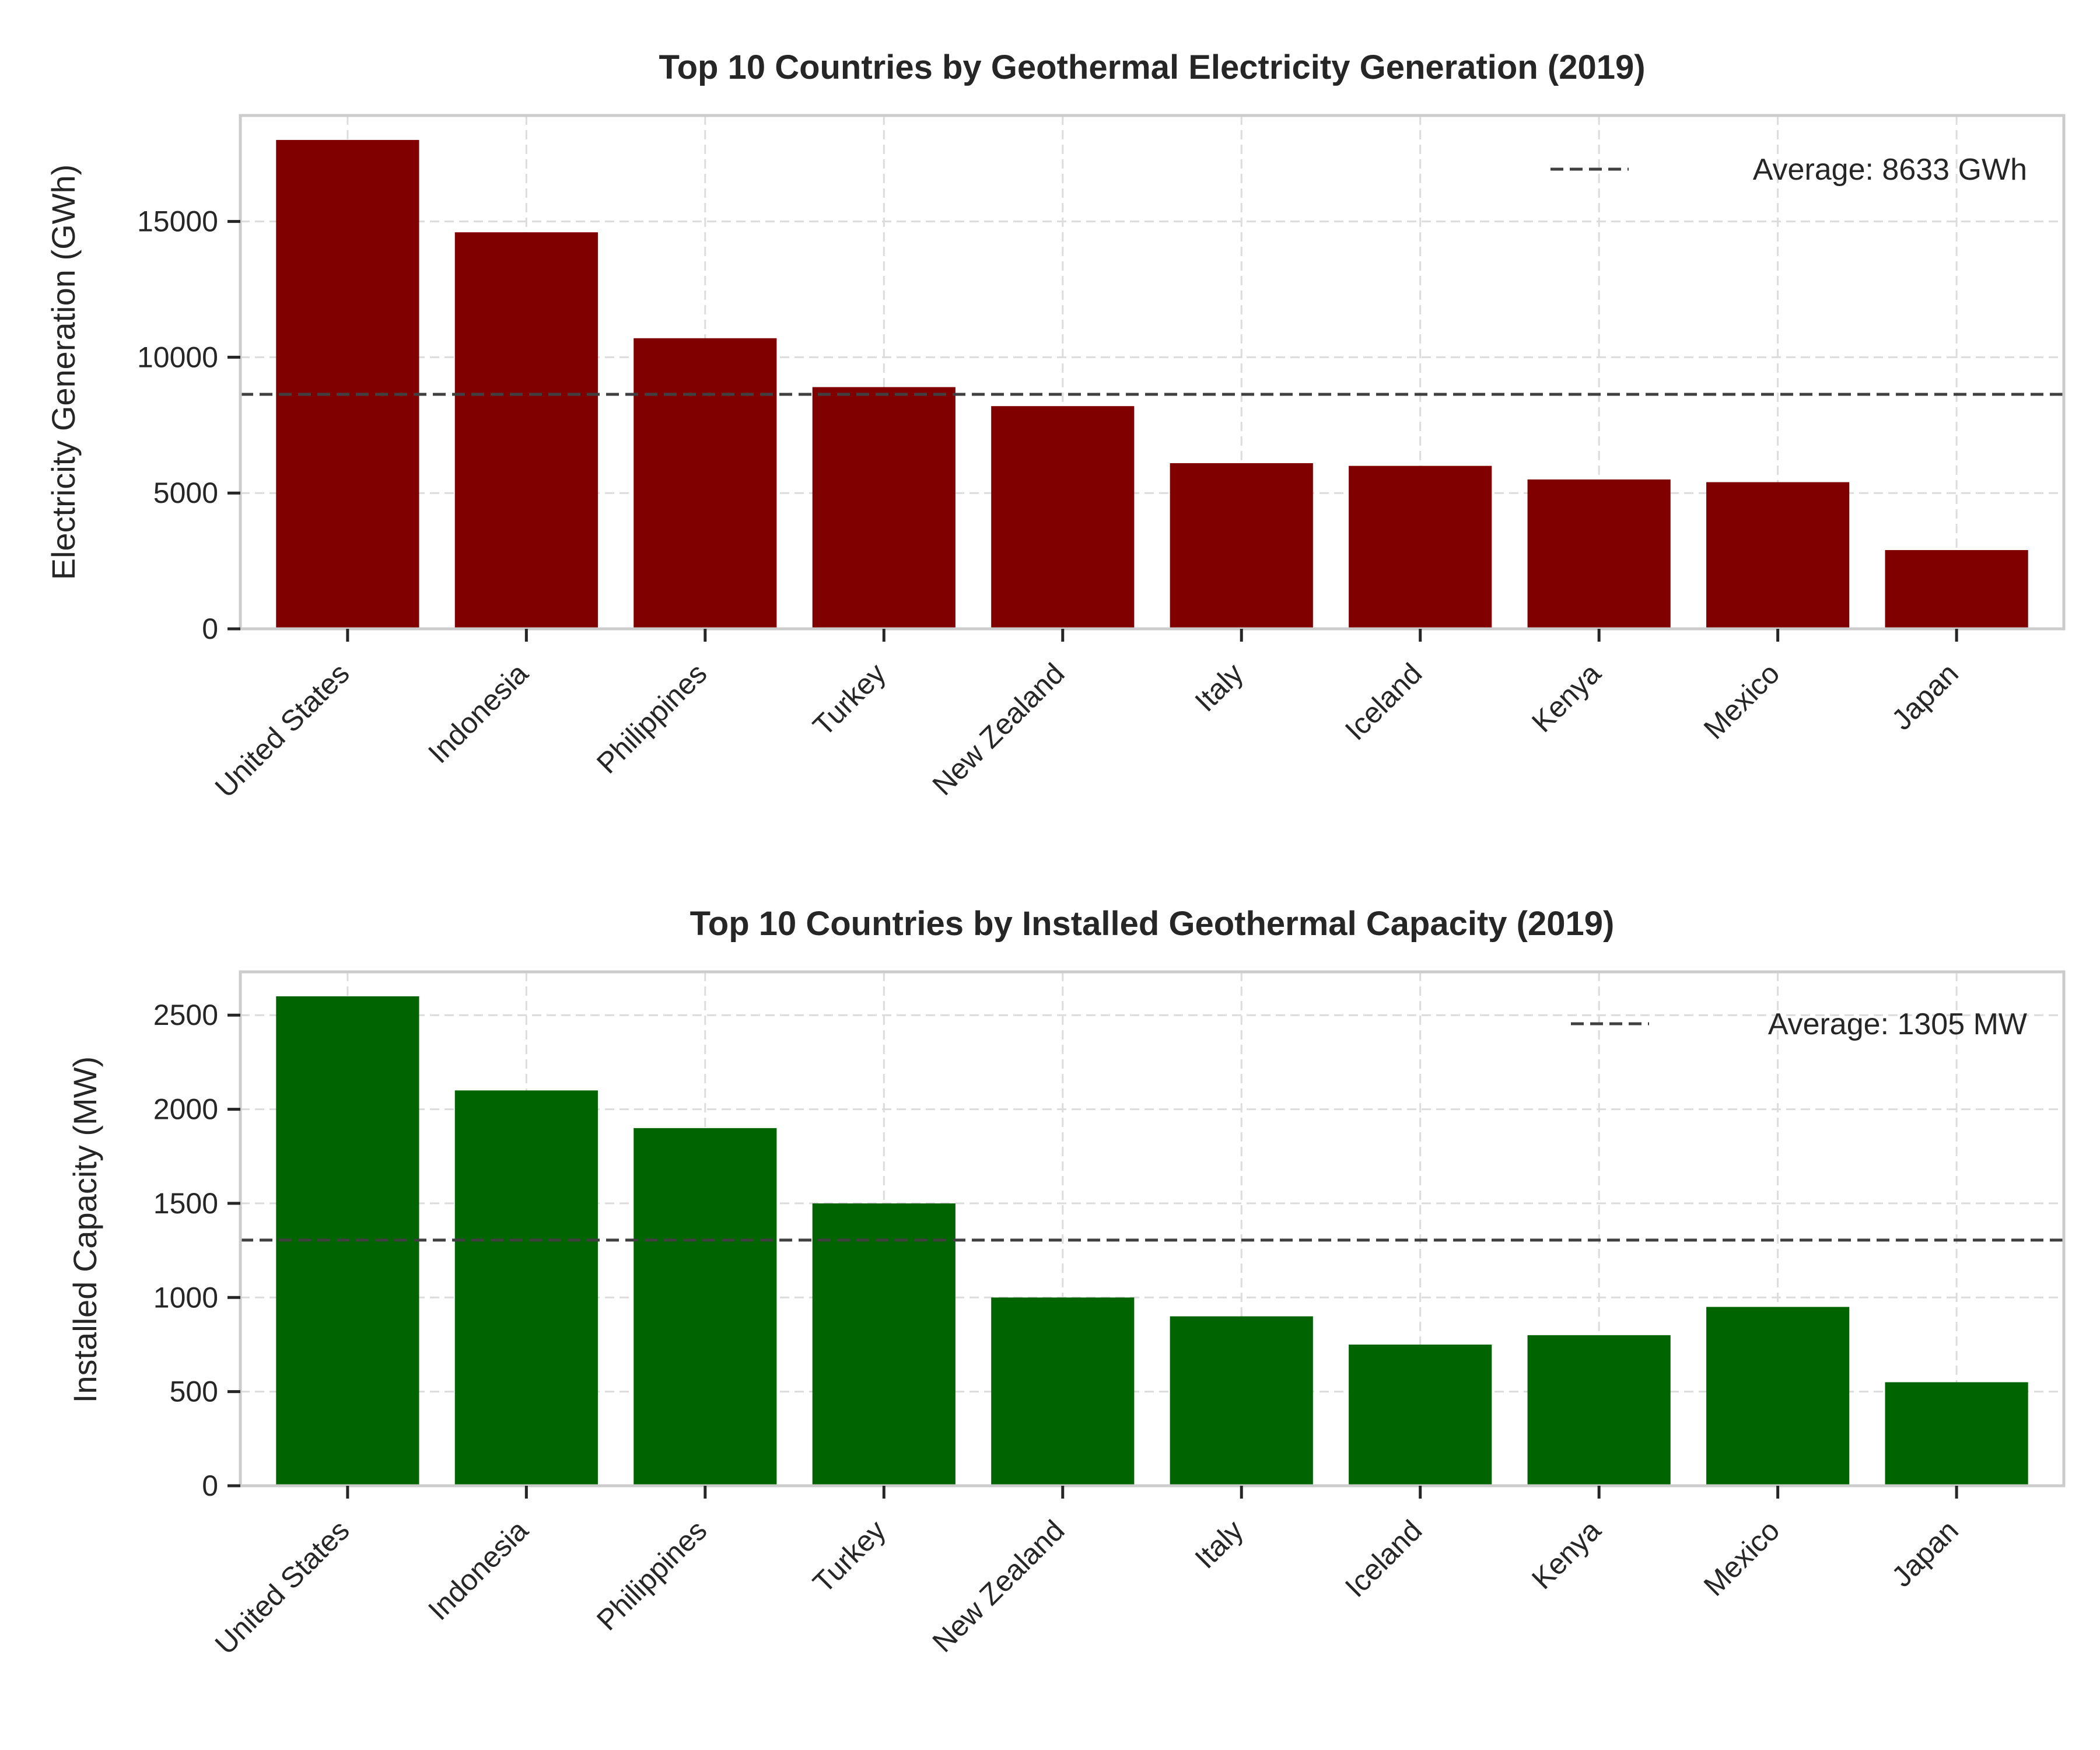  Describe the element at coordinates (185, 1015) in the screenshot. I see `y-tick-label: 2500` at that location.